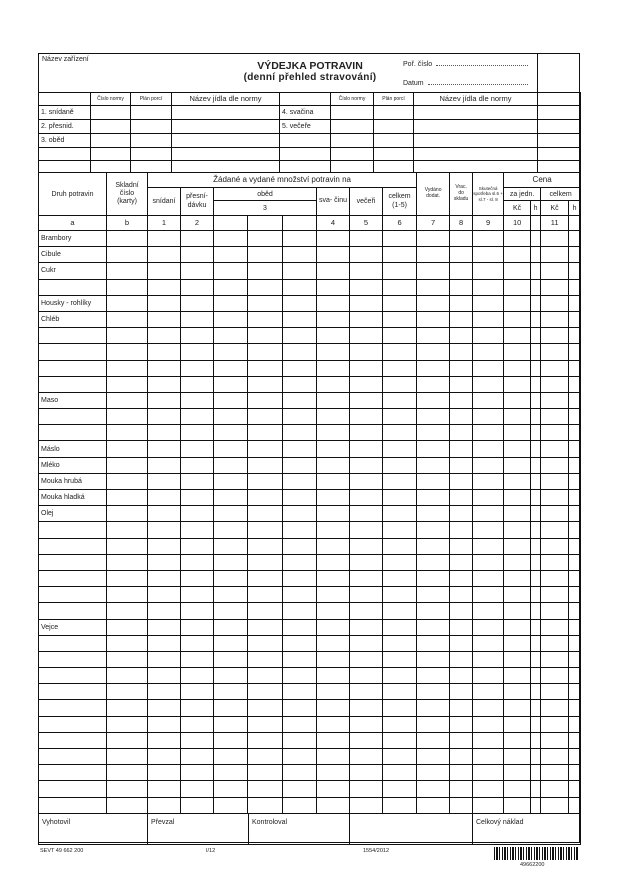 This screenshot has width=623, height=879. Describe the element at coordinates (299, 829) in the screenshot. I see `checked-by-field: Kontroloval` at that location.